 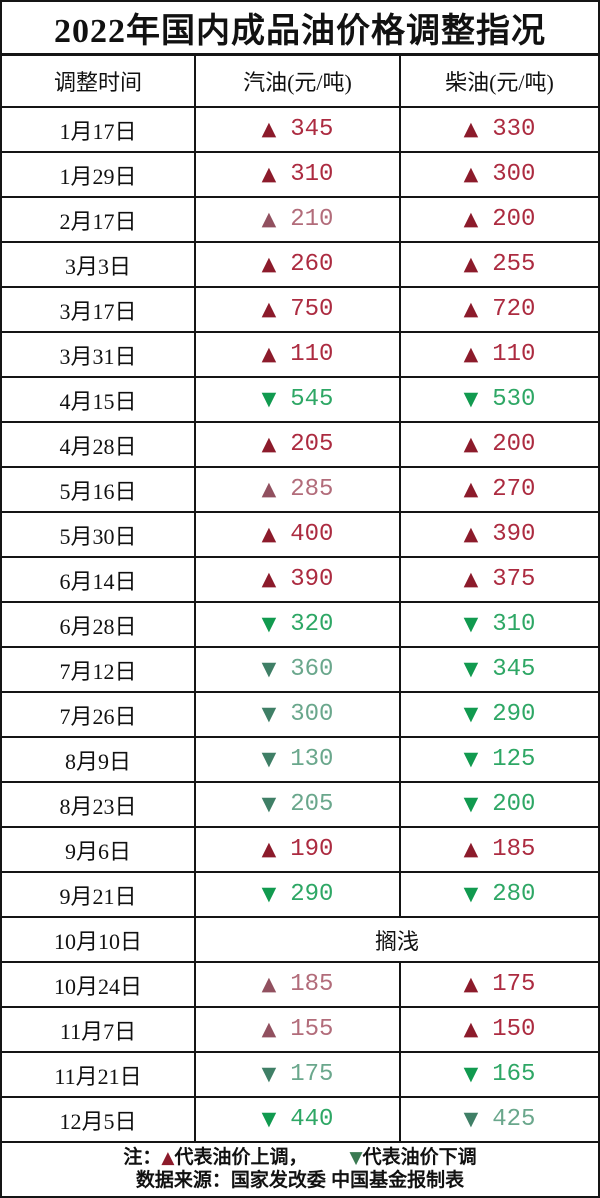 What do you see at coordinates (142, 1157) in the screenshot?
I see `note-prefix: 注：` at bounding box center [142, 1157].